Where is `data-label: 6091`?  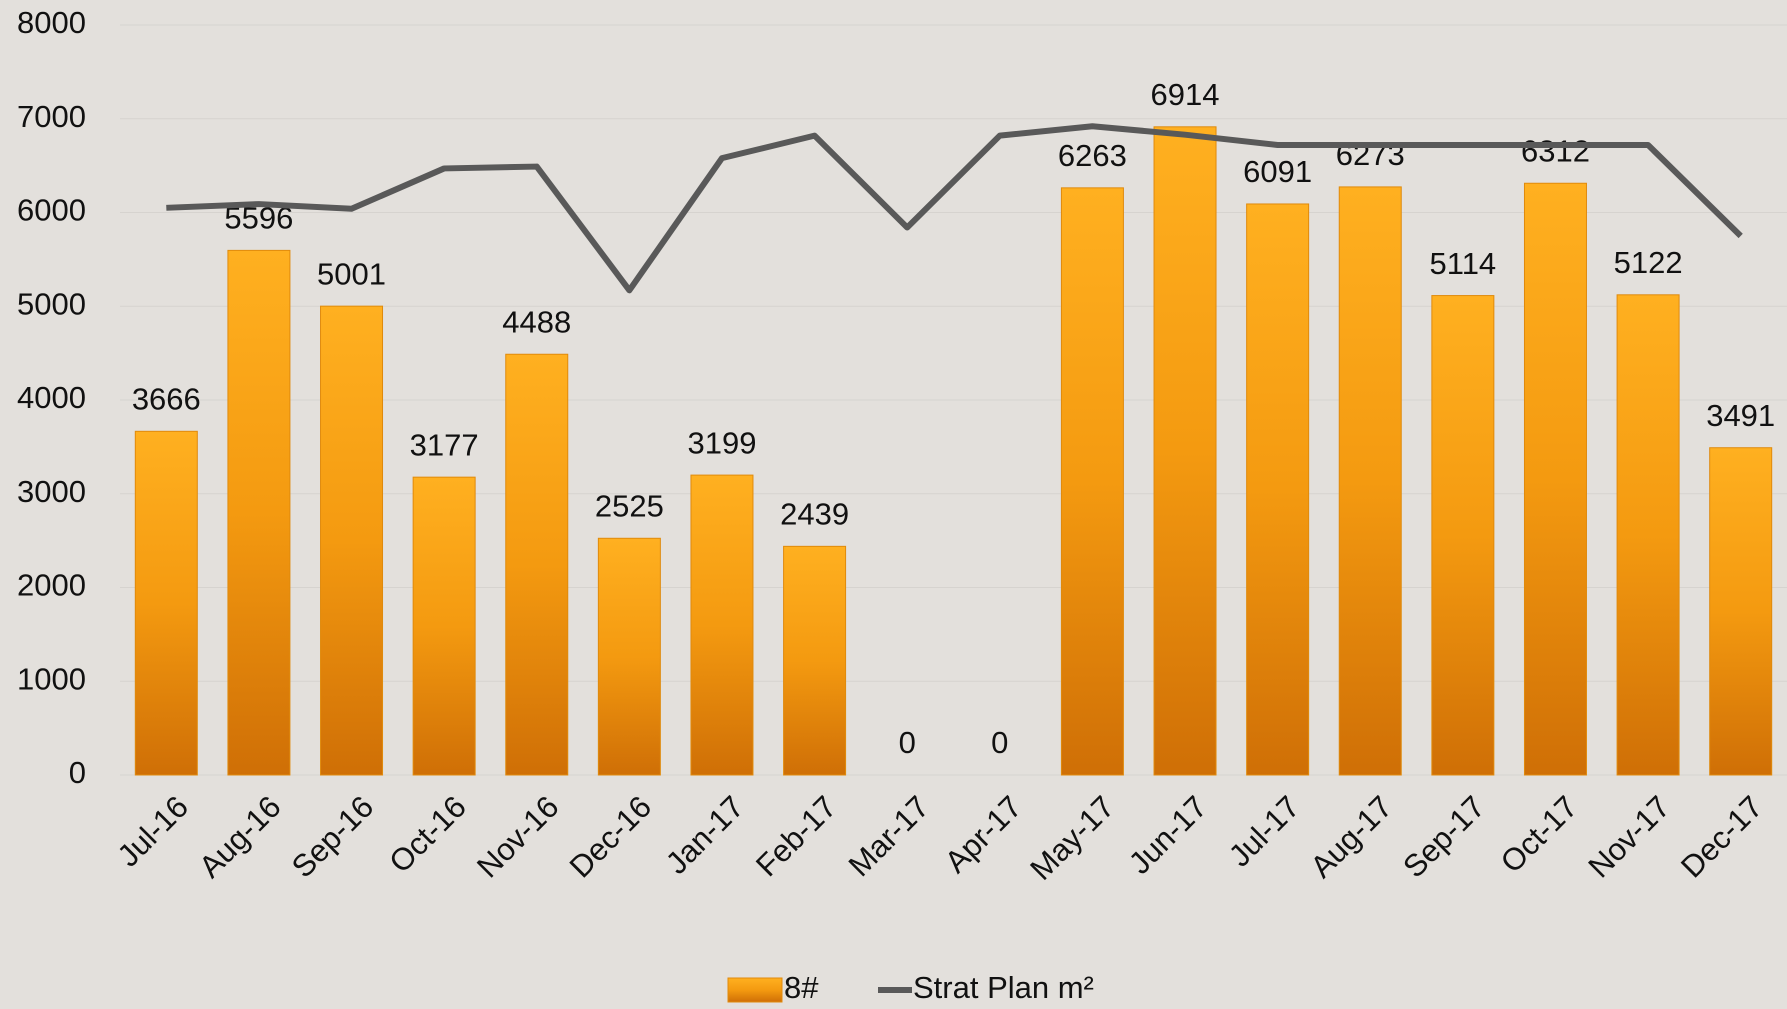 data-label: 6091 is located at coordinates (1277, 171).